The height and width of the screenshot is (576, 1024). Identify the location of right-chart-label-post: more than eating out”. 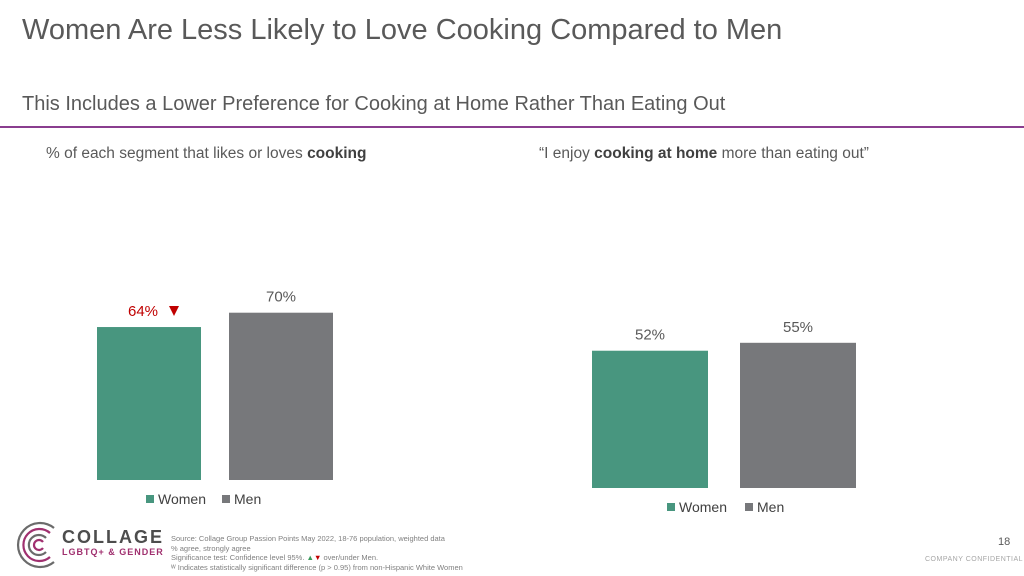
(793, 153).